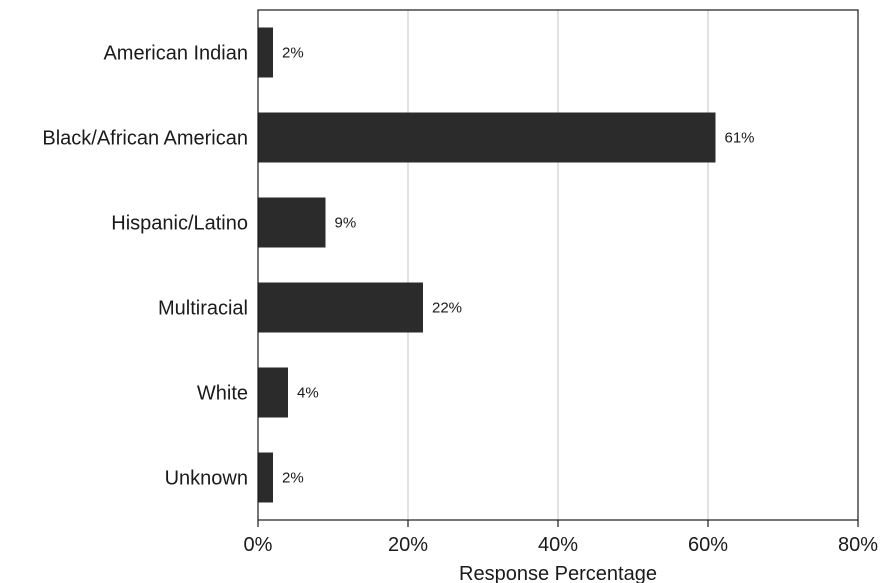  What do you see at coordinates (558, 545) in the screenshot?
I see `x-tick-label: 40%` at bounding box center [558, 545].